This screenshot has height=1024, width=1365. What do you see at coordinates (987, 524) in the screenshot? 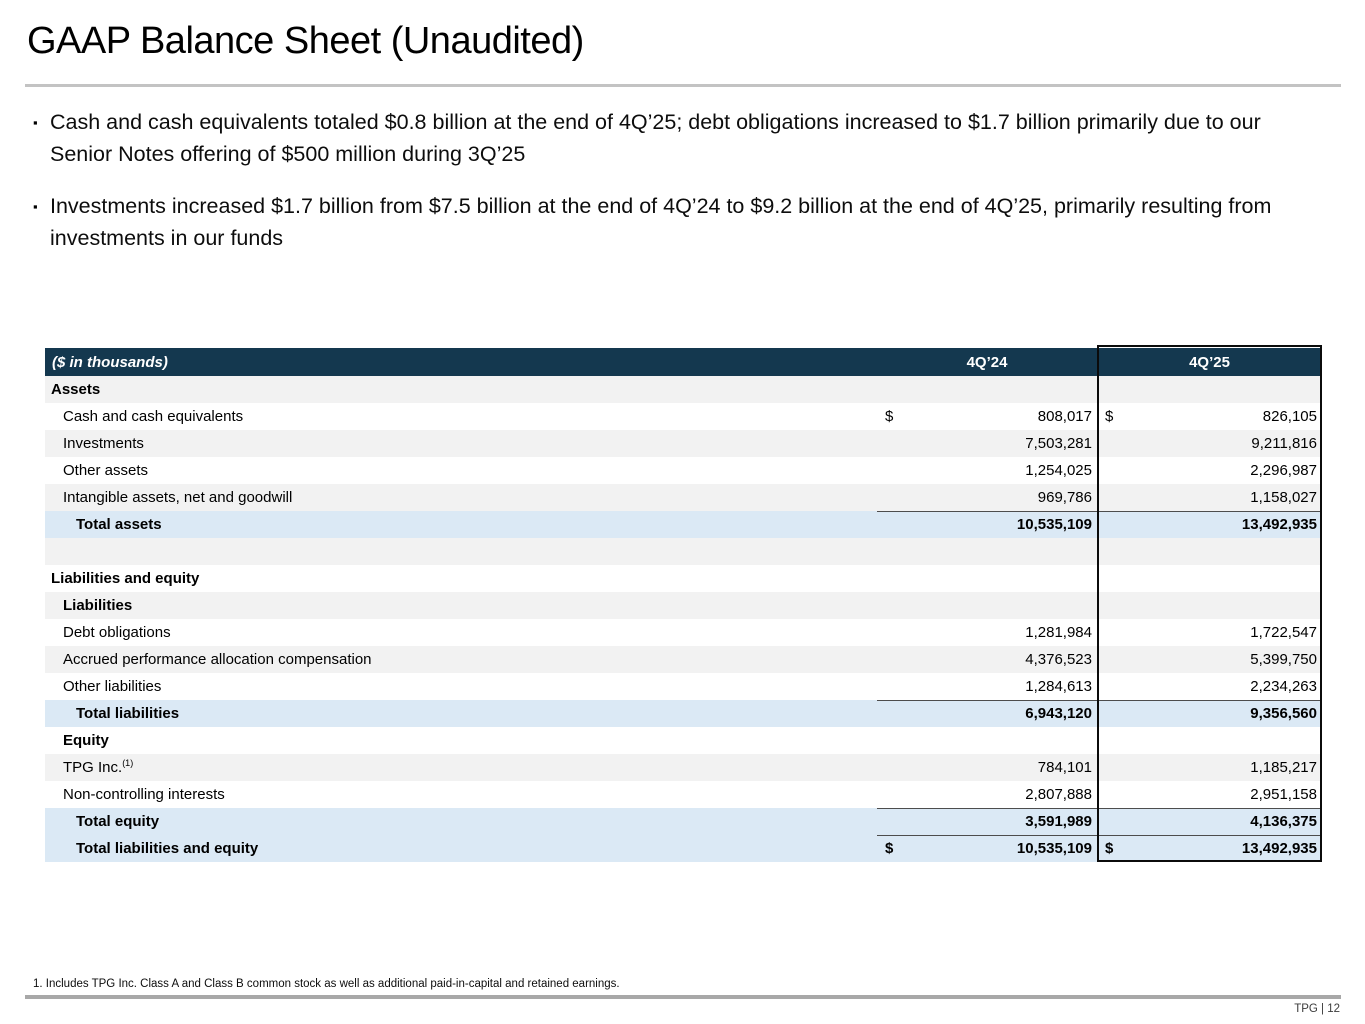
I see `row-value-4q24: 10,535,109` at bounding box center [987, 524].